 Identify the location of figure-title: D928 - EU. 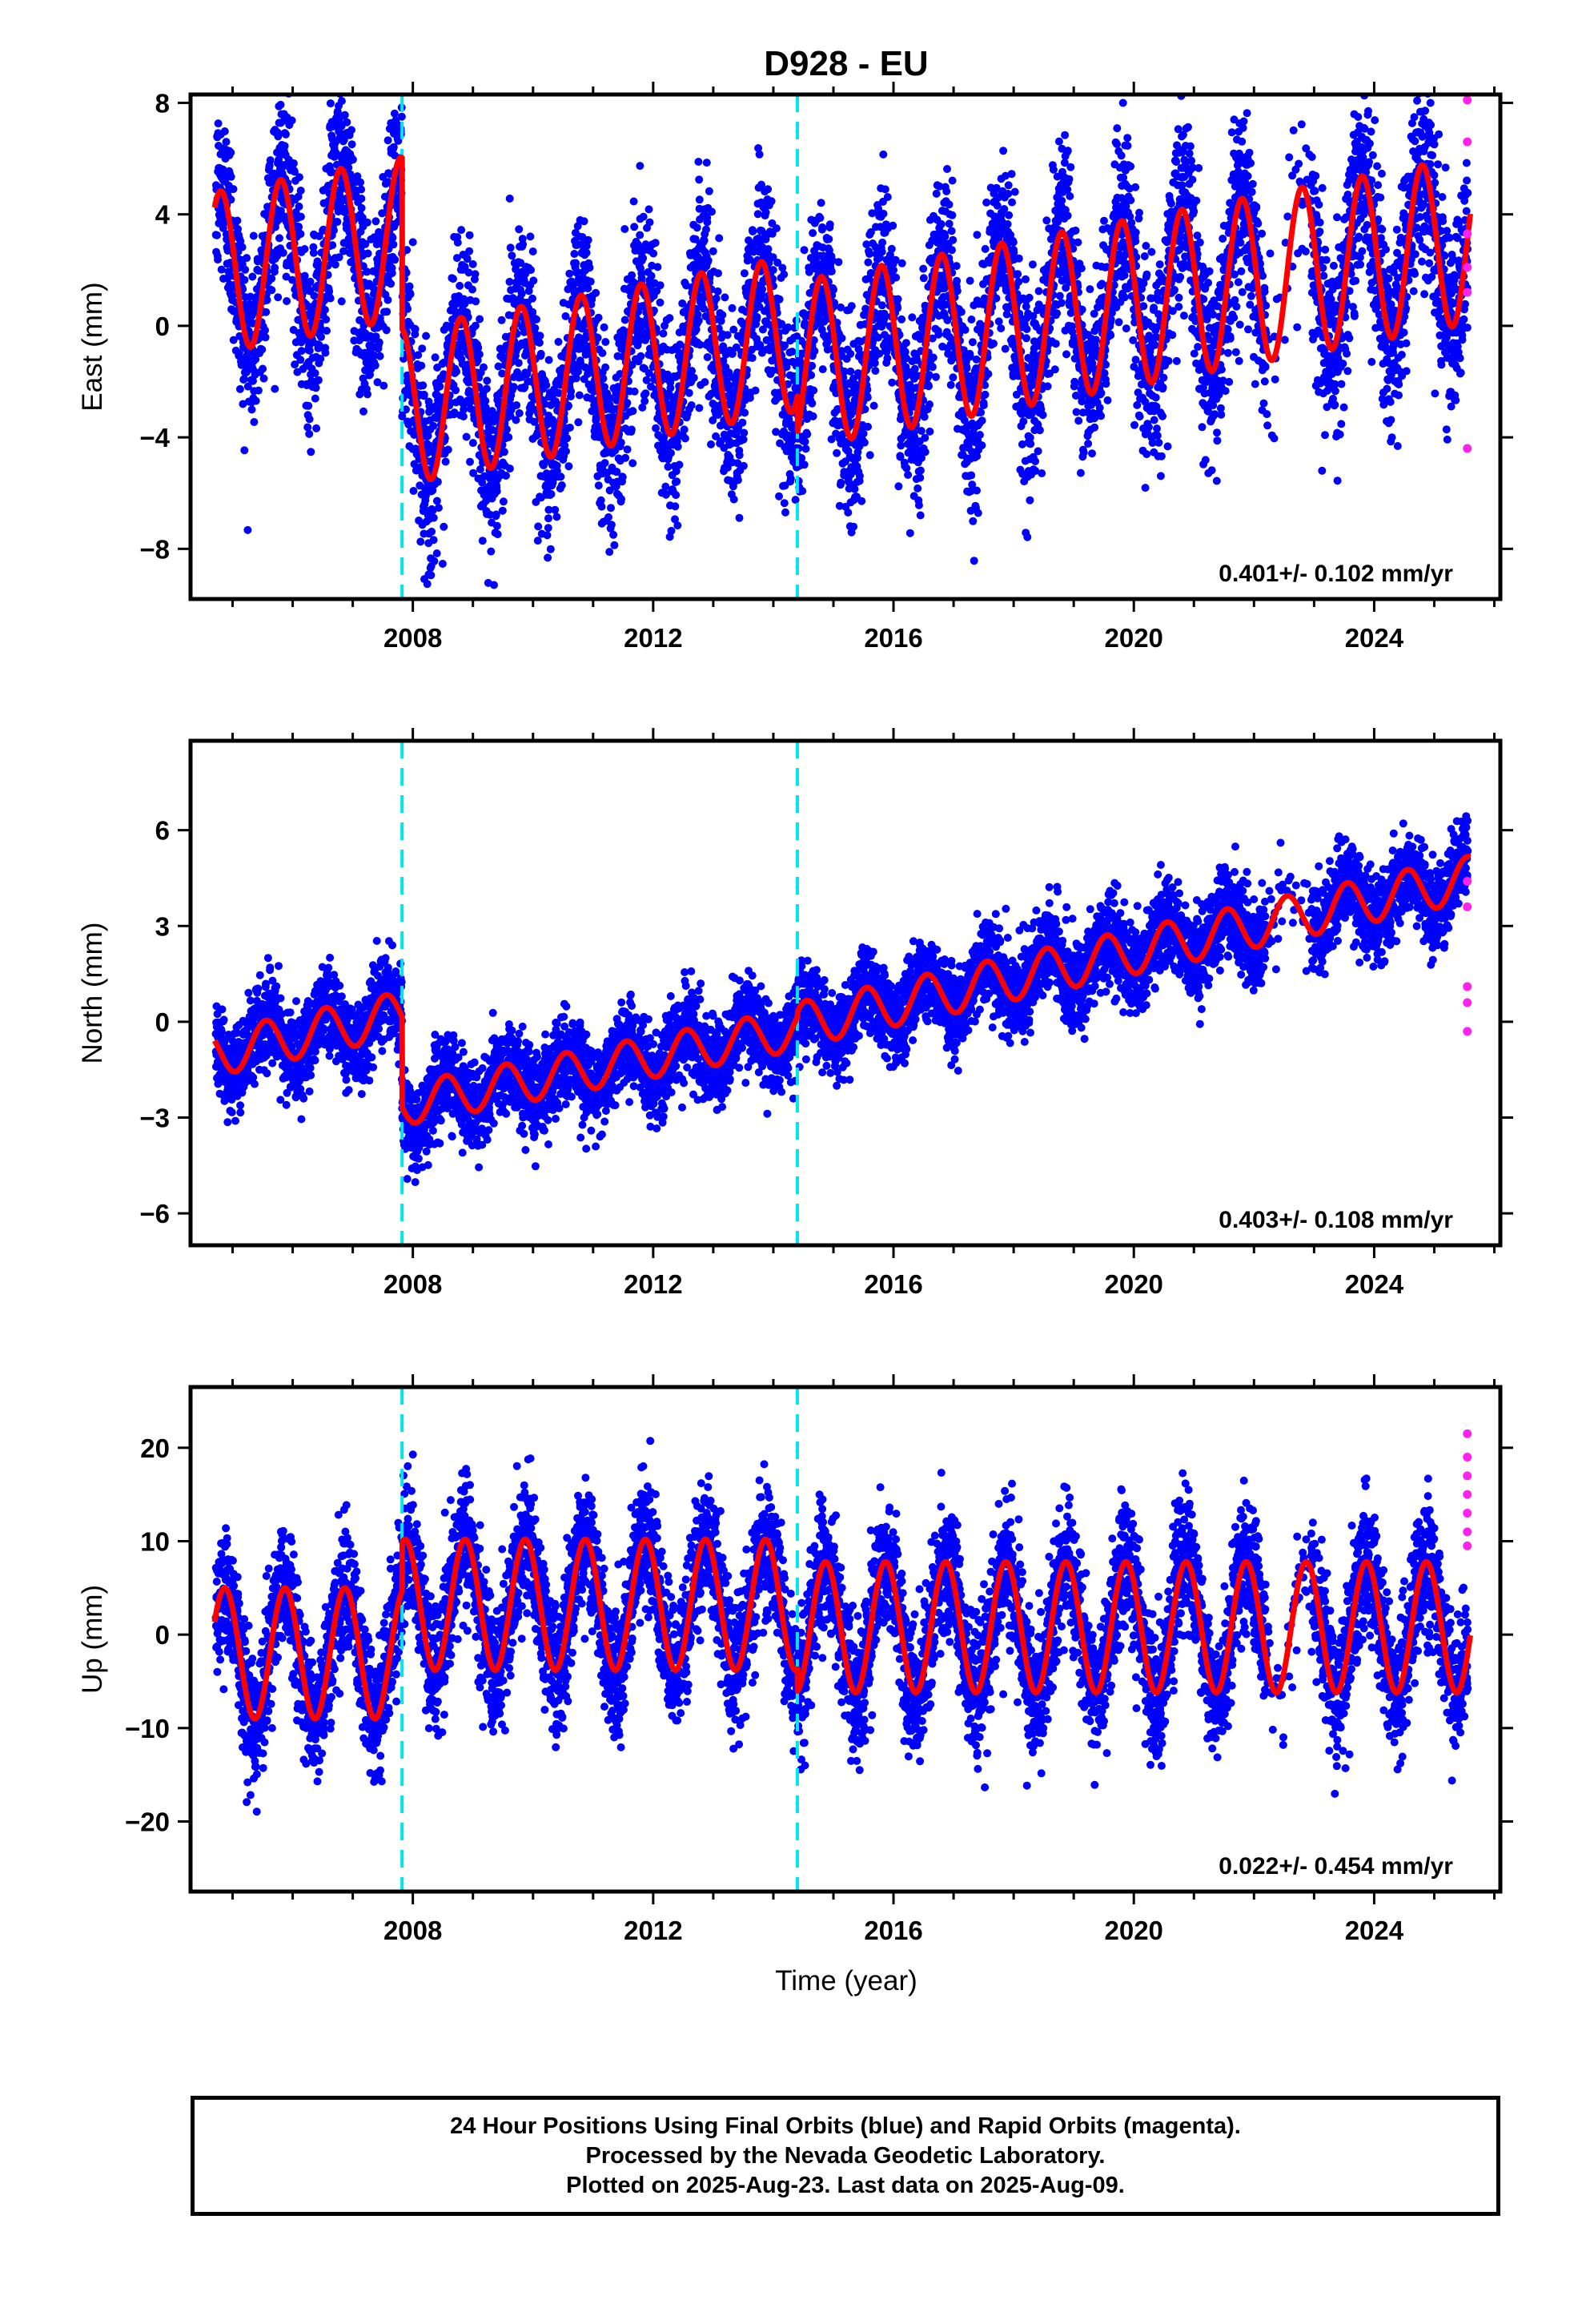
(846, 63).